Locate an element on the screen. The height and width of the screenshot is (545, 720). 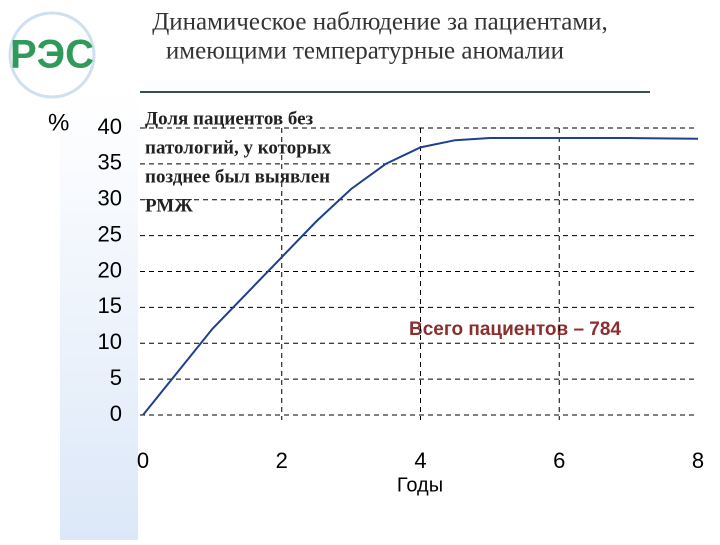
y-tick-label: 10 is located at coordinates (110, 341).